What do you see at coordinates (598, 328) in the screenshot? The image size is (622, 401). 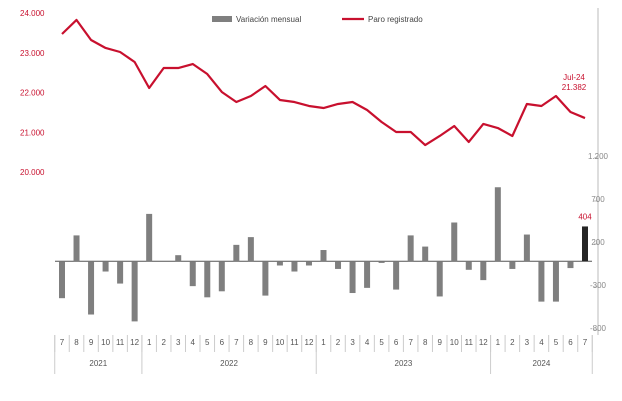 I see `y-tick-label: -800` at bounding box center [598, 328].